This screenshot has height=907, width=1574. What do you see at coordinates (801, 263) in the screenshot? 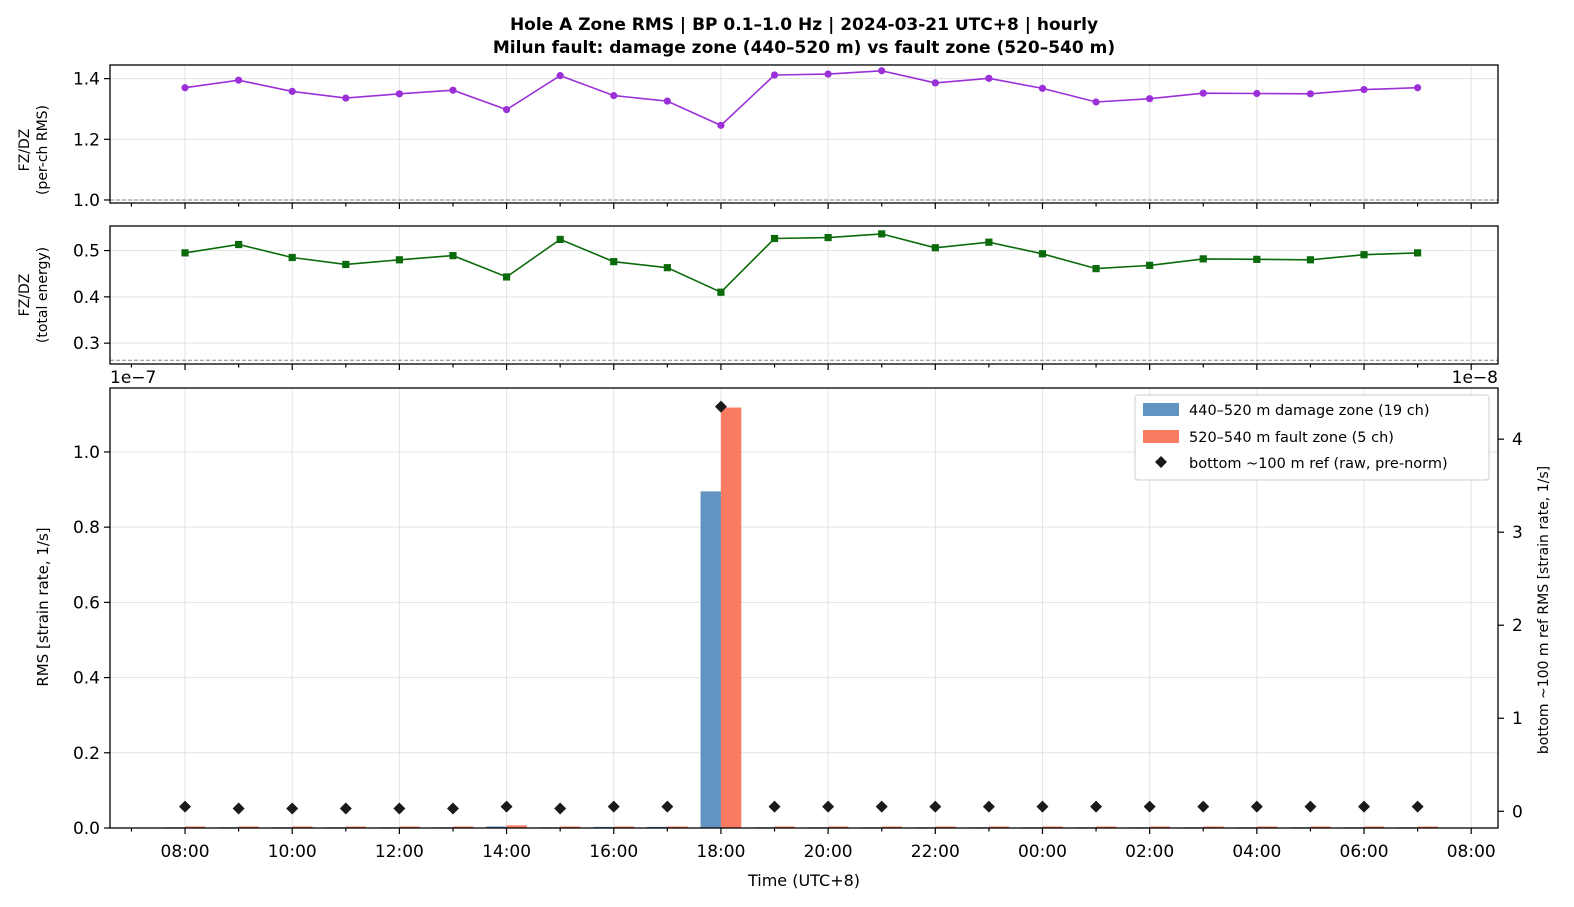
I see `panel2-ratio-line` at bounding box center [801, 263].